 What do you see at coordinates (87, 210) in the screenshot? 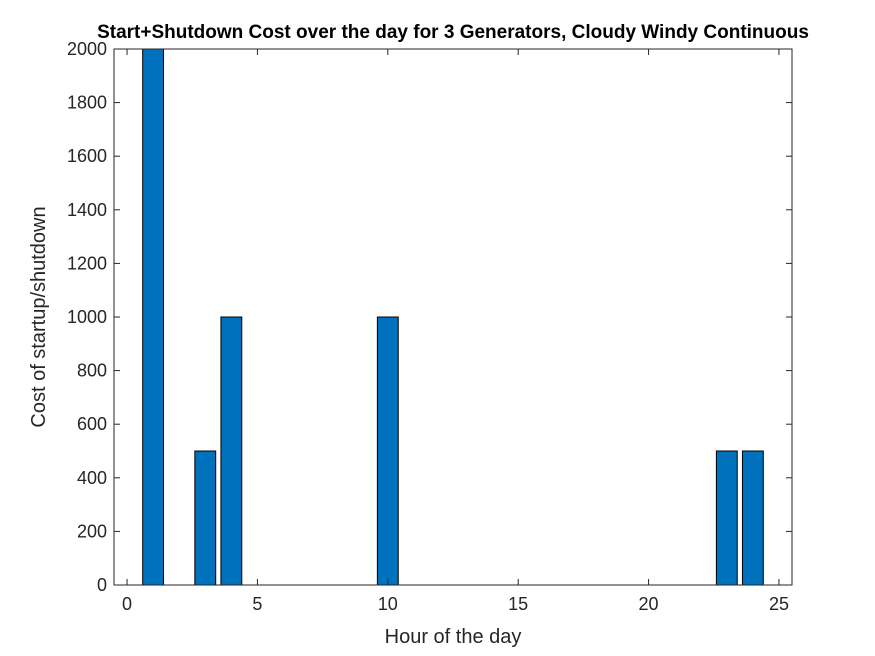
I see `y-tick-label: 1400` at bounding box center [87, 210].